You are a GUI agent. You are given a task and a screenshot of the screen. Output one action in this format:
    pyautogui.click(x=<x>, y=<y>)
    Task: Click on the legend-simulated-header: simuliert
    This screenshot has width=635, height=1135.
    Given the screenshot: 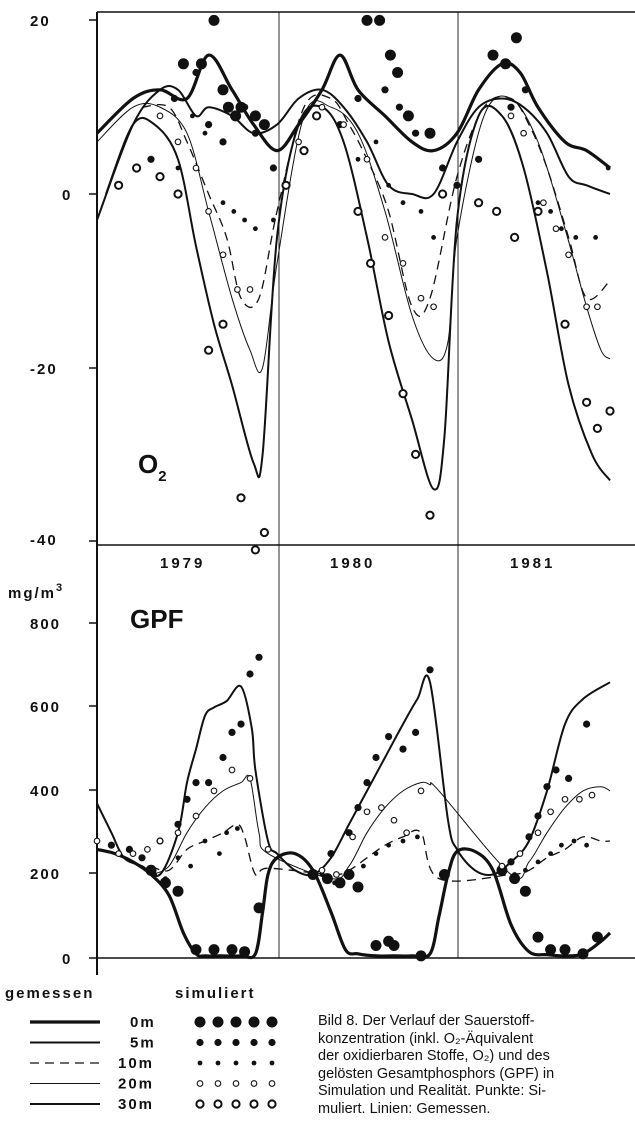 What is the action you would take?
    pyautogui.click(x=215, y=993)
    